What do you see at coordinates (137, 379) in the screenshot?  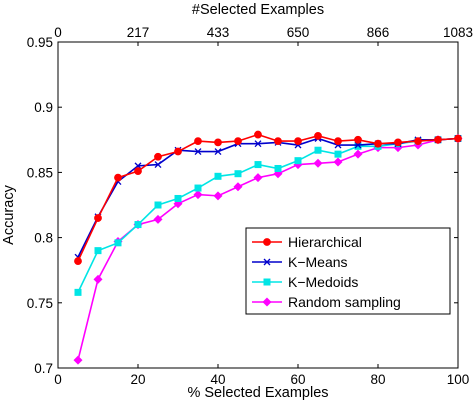 I see `x-tick-label: 20` at bounding box center [137, 379].